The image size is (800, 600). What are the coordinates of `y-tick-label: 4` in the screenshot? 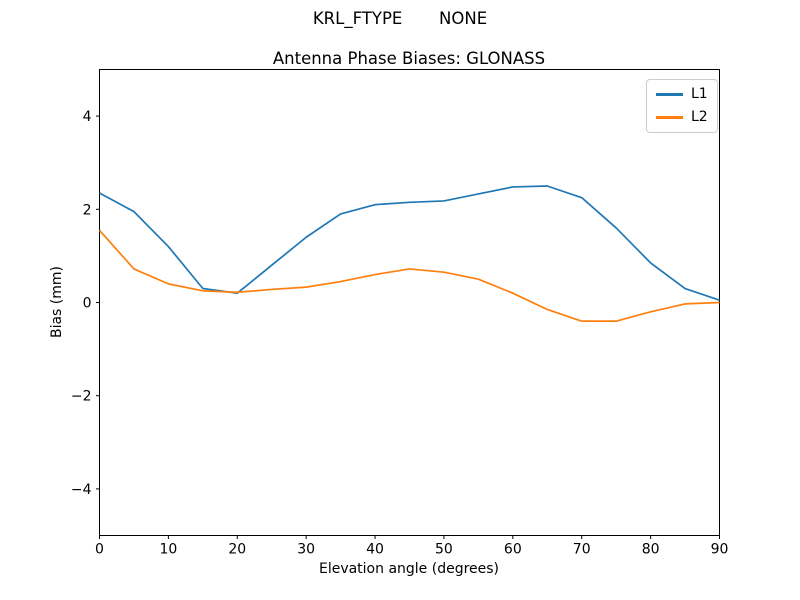 It's located at (87, 117).